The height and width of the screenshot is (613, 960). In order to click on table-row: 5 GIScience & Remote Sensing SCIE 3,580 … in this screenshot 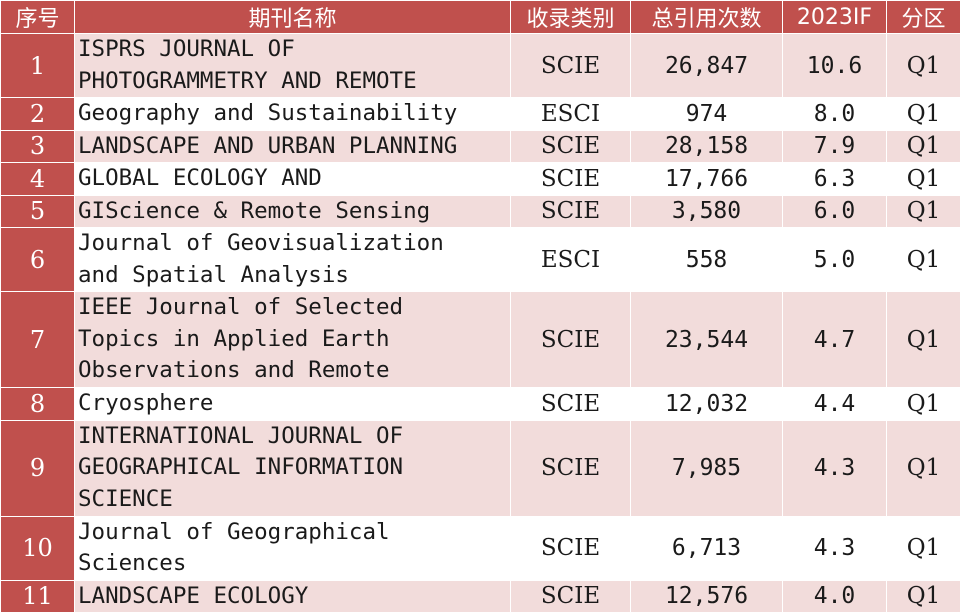, I will do `click(480, 211)`.